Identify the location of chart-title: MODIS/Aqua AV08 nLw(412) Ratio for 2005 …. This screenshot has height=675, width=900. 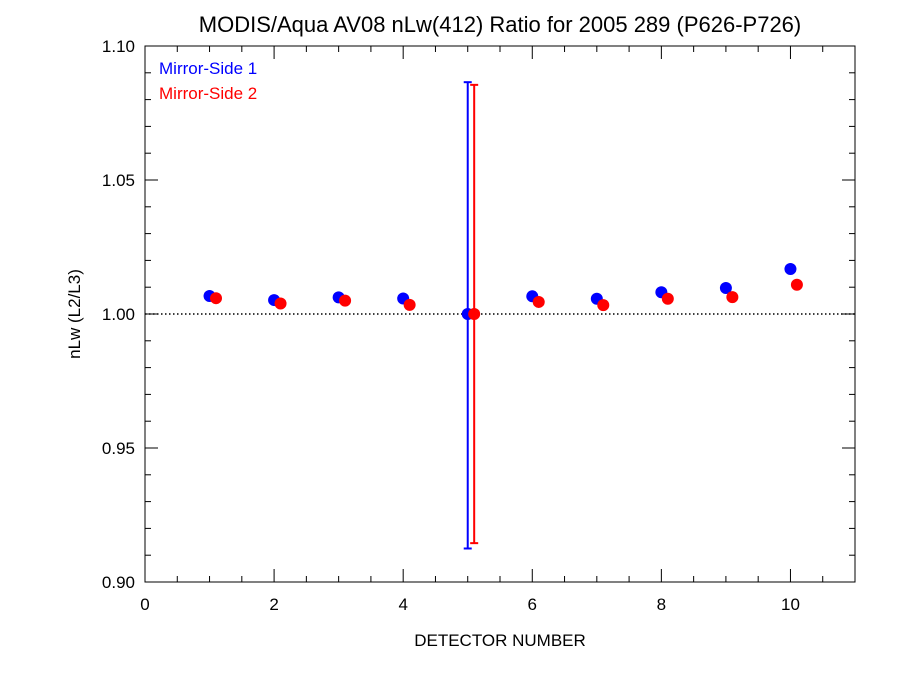
(500, 24).